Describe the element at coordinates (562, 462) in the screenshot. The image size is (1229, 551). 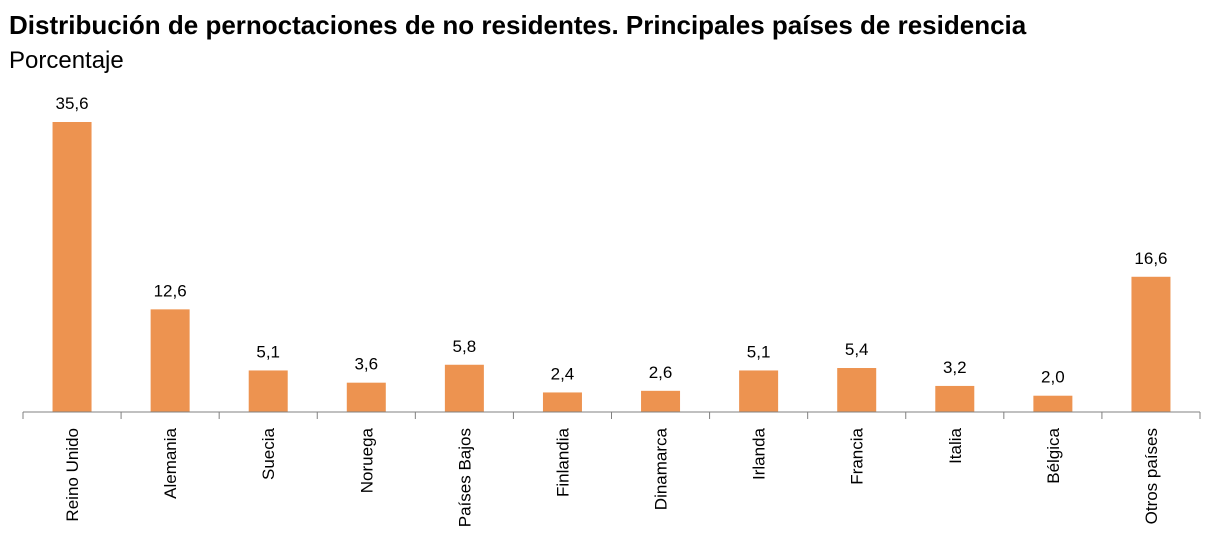
I see `category-label: Finlandia` at that location.